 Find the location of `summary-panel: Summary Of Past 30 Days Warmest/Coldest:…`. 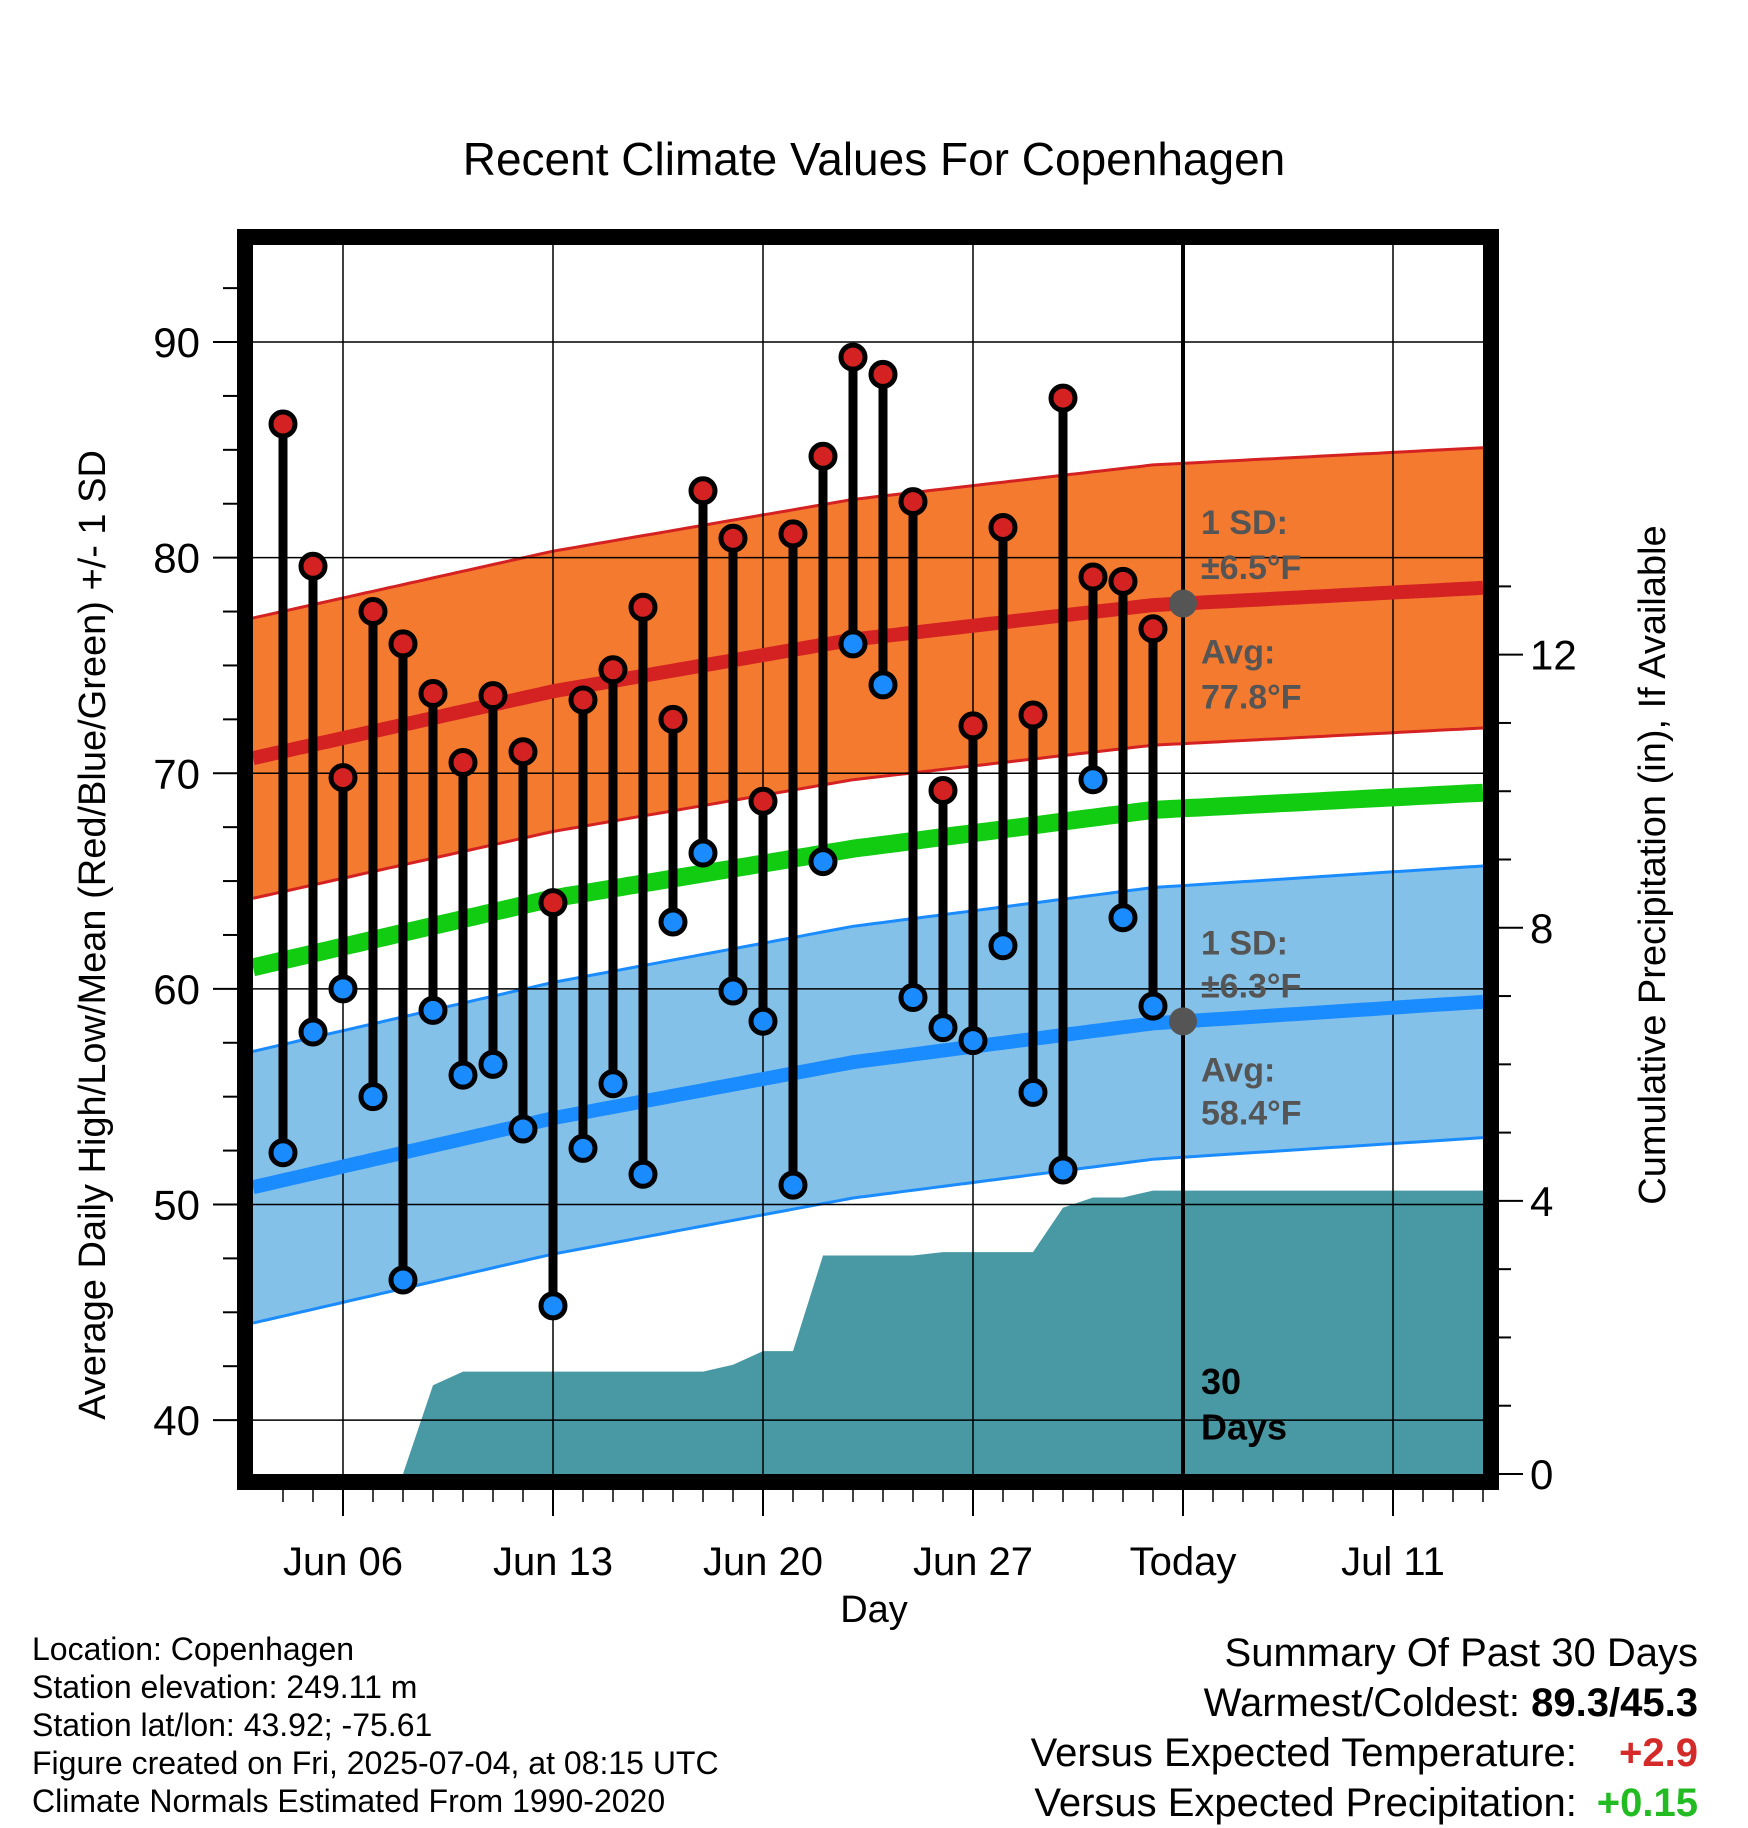

summary-panel: Summary Of Past 30 Days Warmest/Coldest:… is located at coordinates (1364, 1728).